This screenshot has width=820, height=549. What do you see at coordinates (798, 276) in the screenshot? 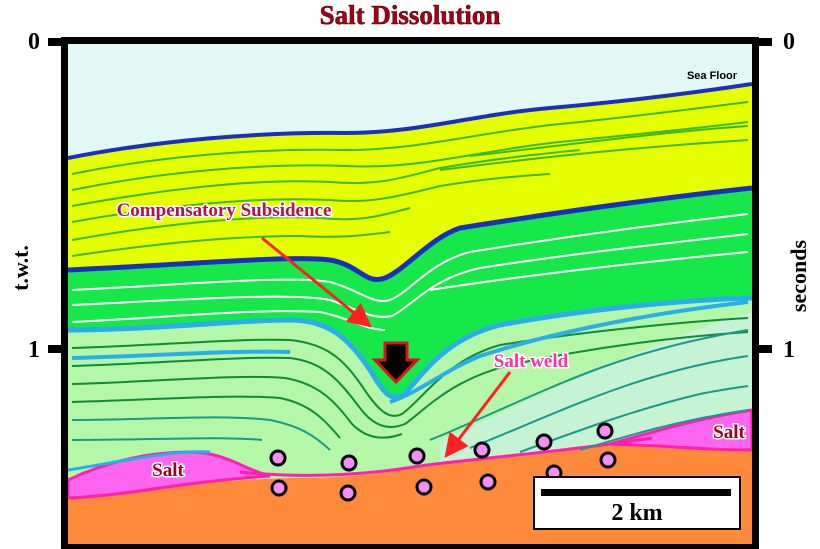
I see `right-axis-label: seconds` at bounding box center [798, 276].